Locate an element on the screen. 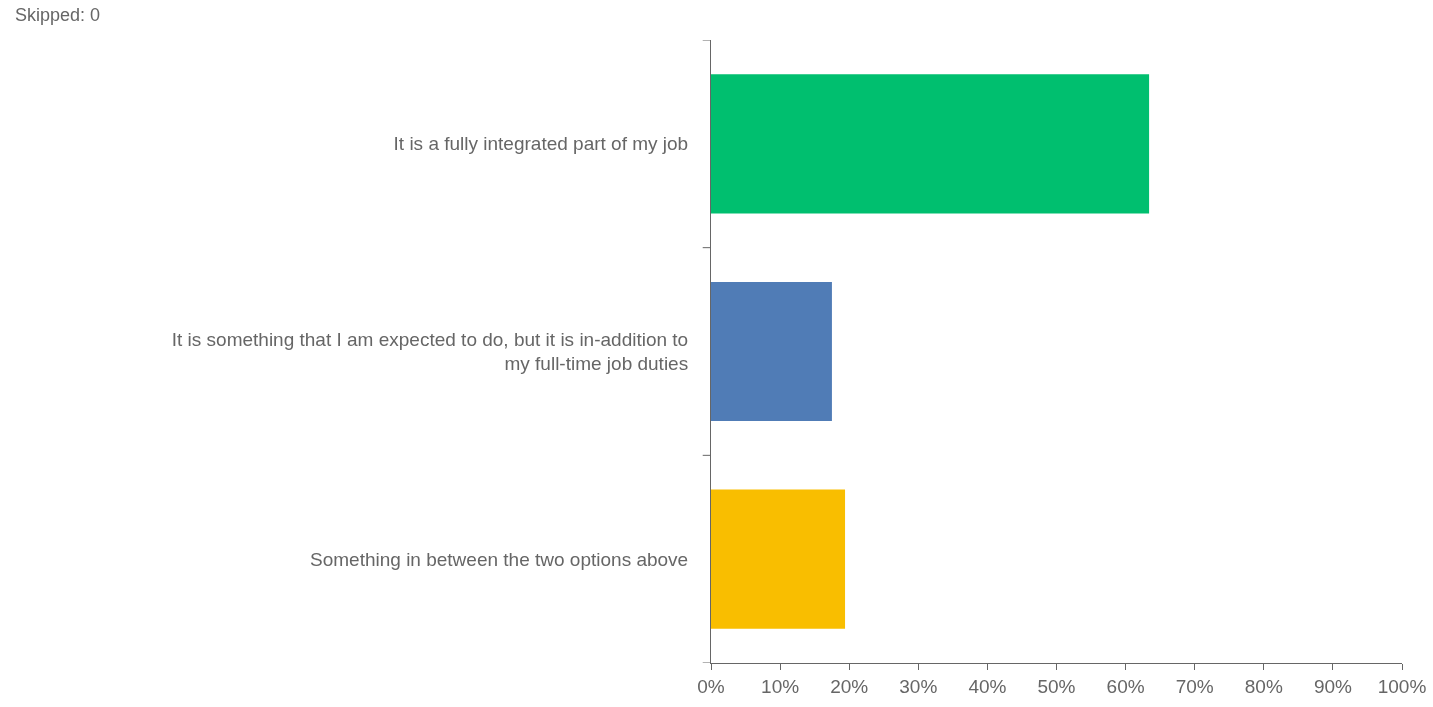  x-tick-label: 90% is located at coordinates (1333, 686).